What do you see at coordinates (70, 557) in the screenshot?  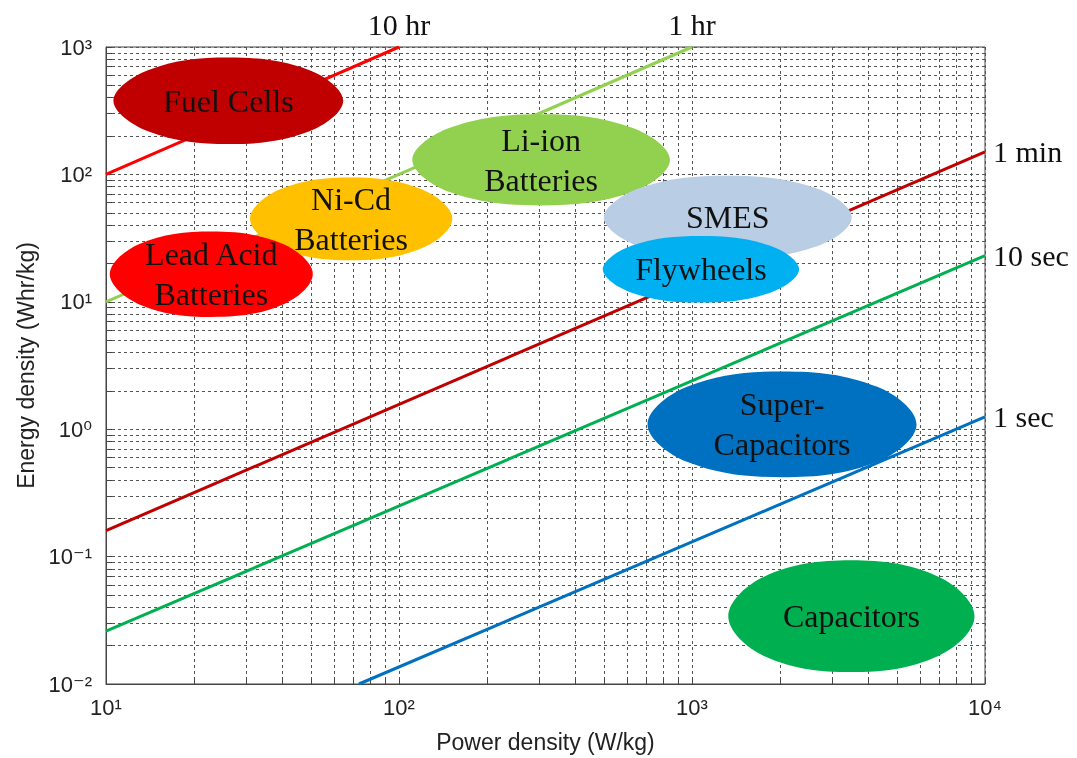 I see `y-tick-label: 10⁻¹` at bounding box center [70, 557].